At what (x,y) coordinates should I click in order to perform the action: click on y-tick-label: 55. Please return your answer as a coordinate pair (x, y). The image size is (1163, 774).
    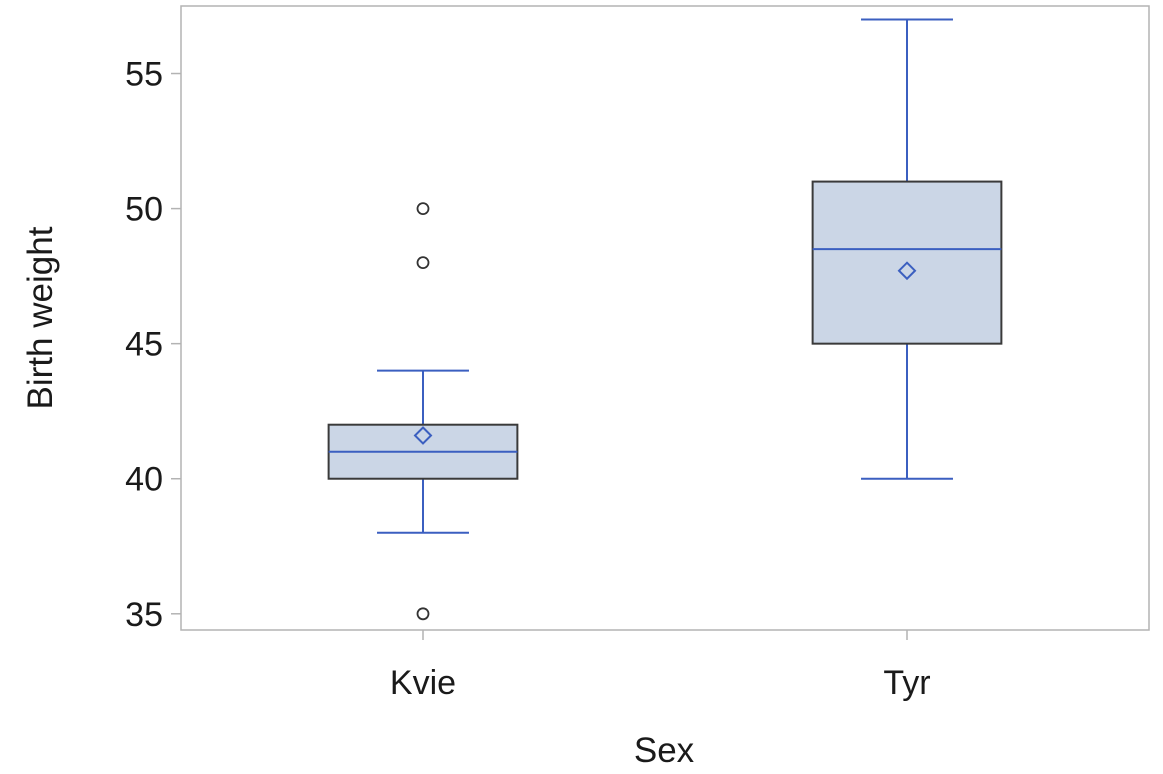
    Looking at the image, I should click on (144, 75).